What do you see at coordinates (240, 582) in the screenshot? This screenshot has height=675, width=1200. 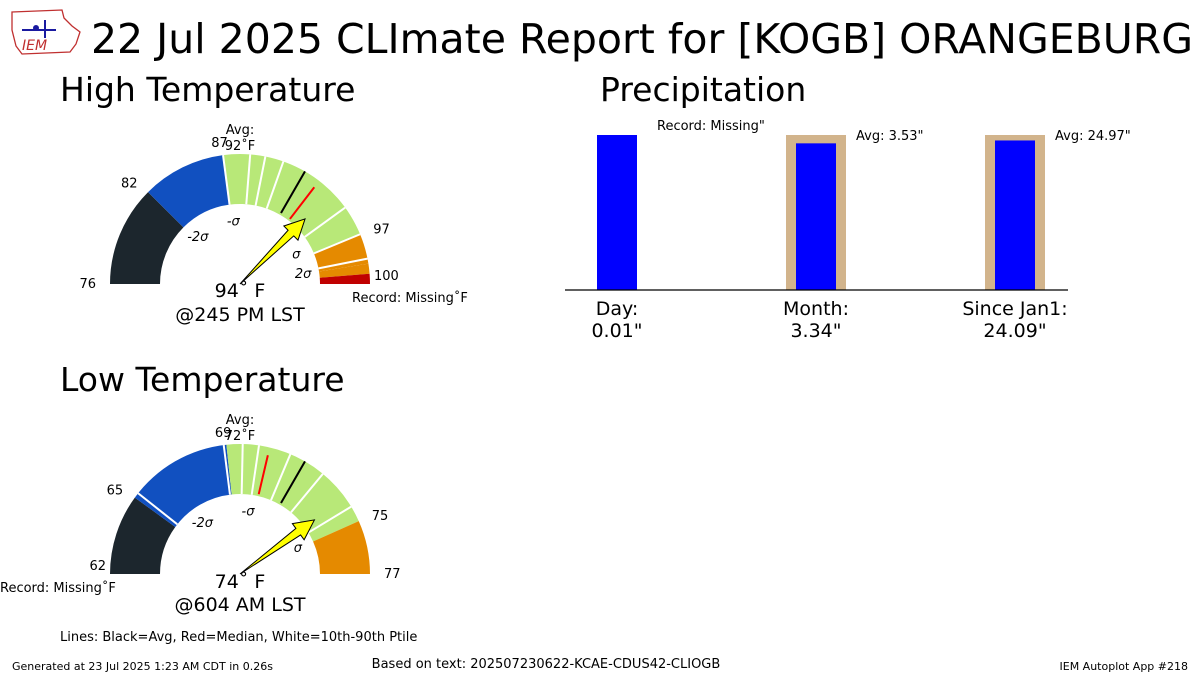 I see `low-temp-value: 74˚ F` at bounding box center [240, 582].